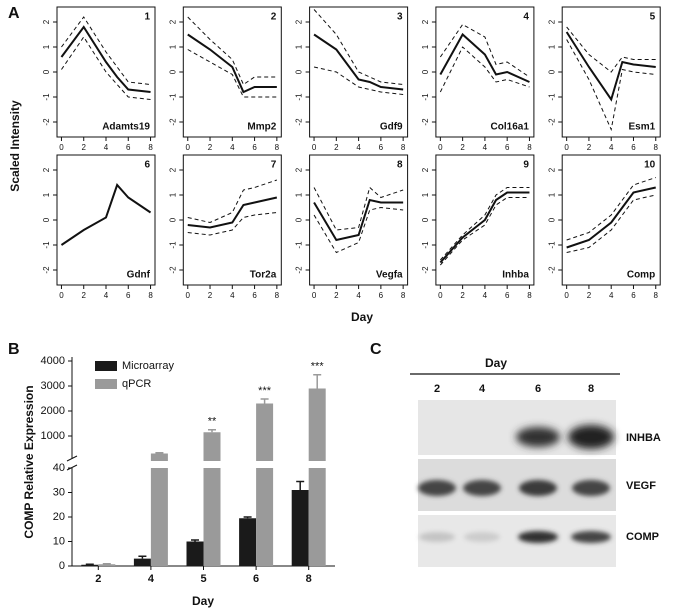  I want to click on blot-header: Day, so click(496, 363).